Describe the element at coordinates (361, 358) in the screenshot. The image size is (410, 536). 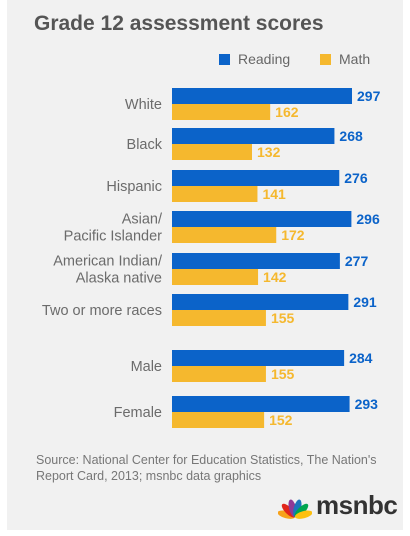
I see `data-label-reading: 284` at that location.